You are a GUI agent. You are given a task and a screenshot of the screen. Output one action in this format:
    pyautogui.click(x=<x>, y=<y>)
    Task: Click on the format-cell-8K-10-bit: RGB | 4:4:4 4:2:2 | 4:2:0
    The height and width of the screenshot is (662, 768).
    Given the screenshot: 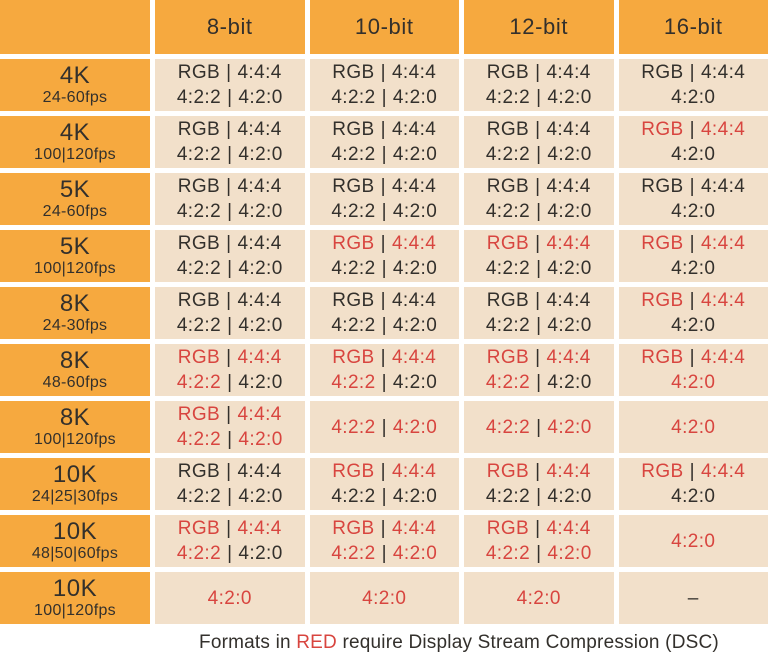 What is the action you would take?
    pyautogui.click(x=384, y=370)
    